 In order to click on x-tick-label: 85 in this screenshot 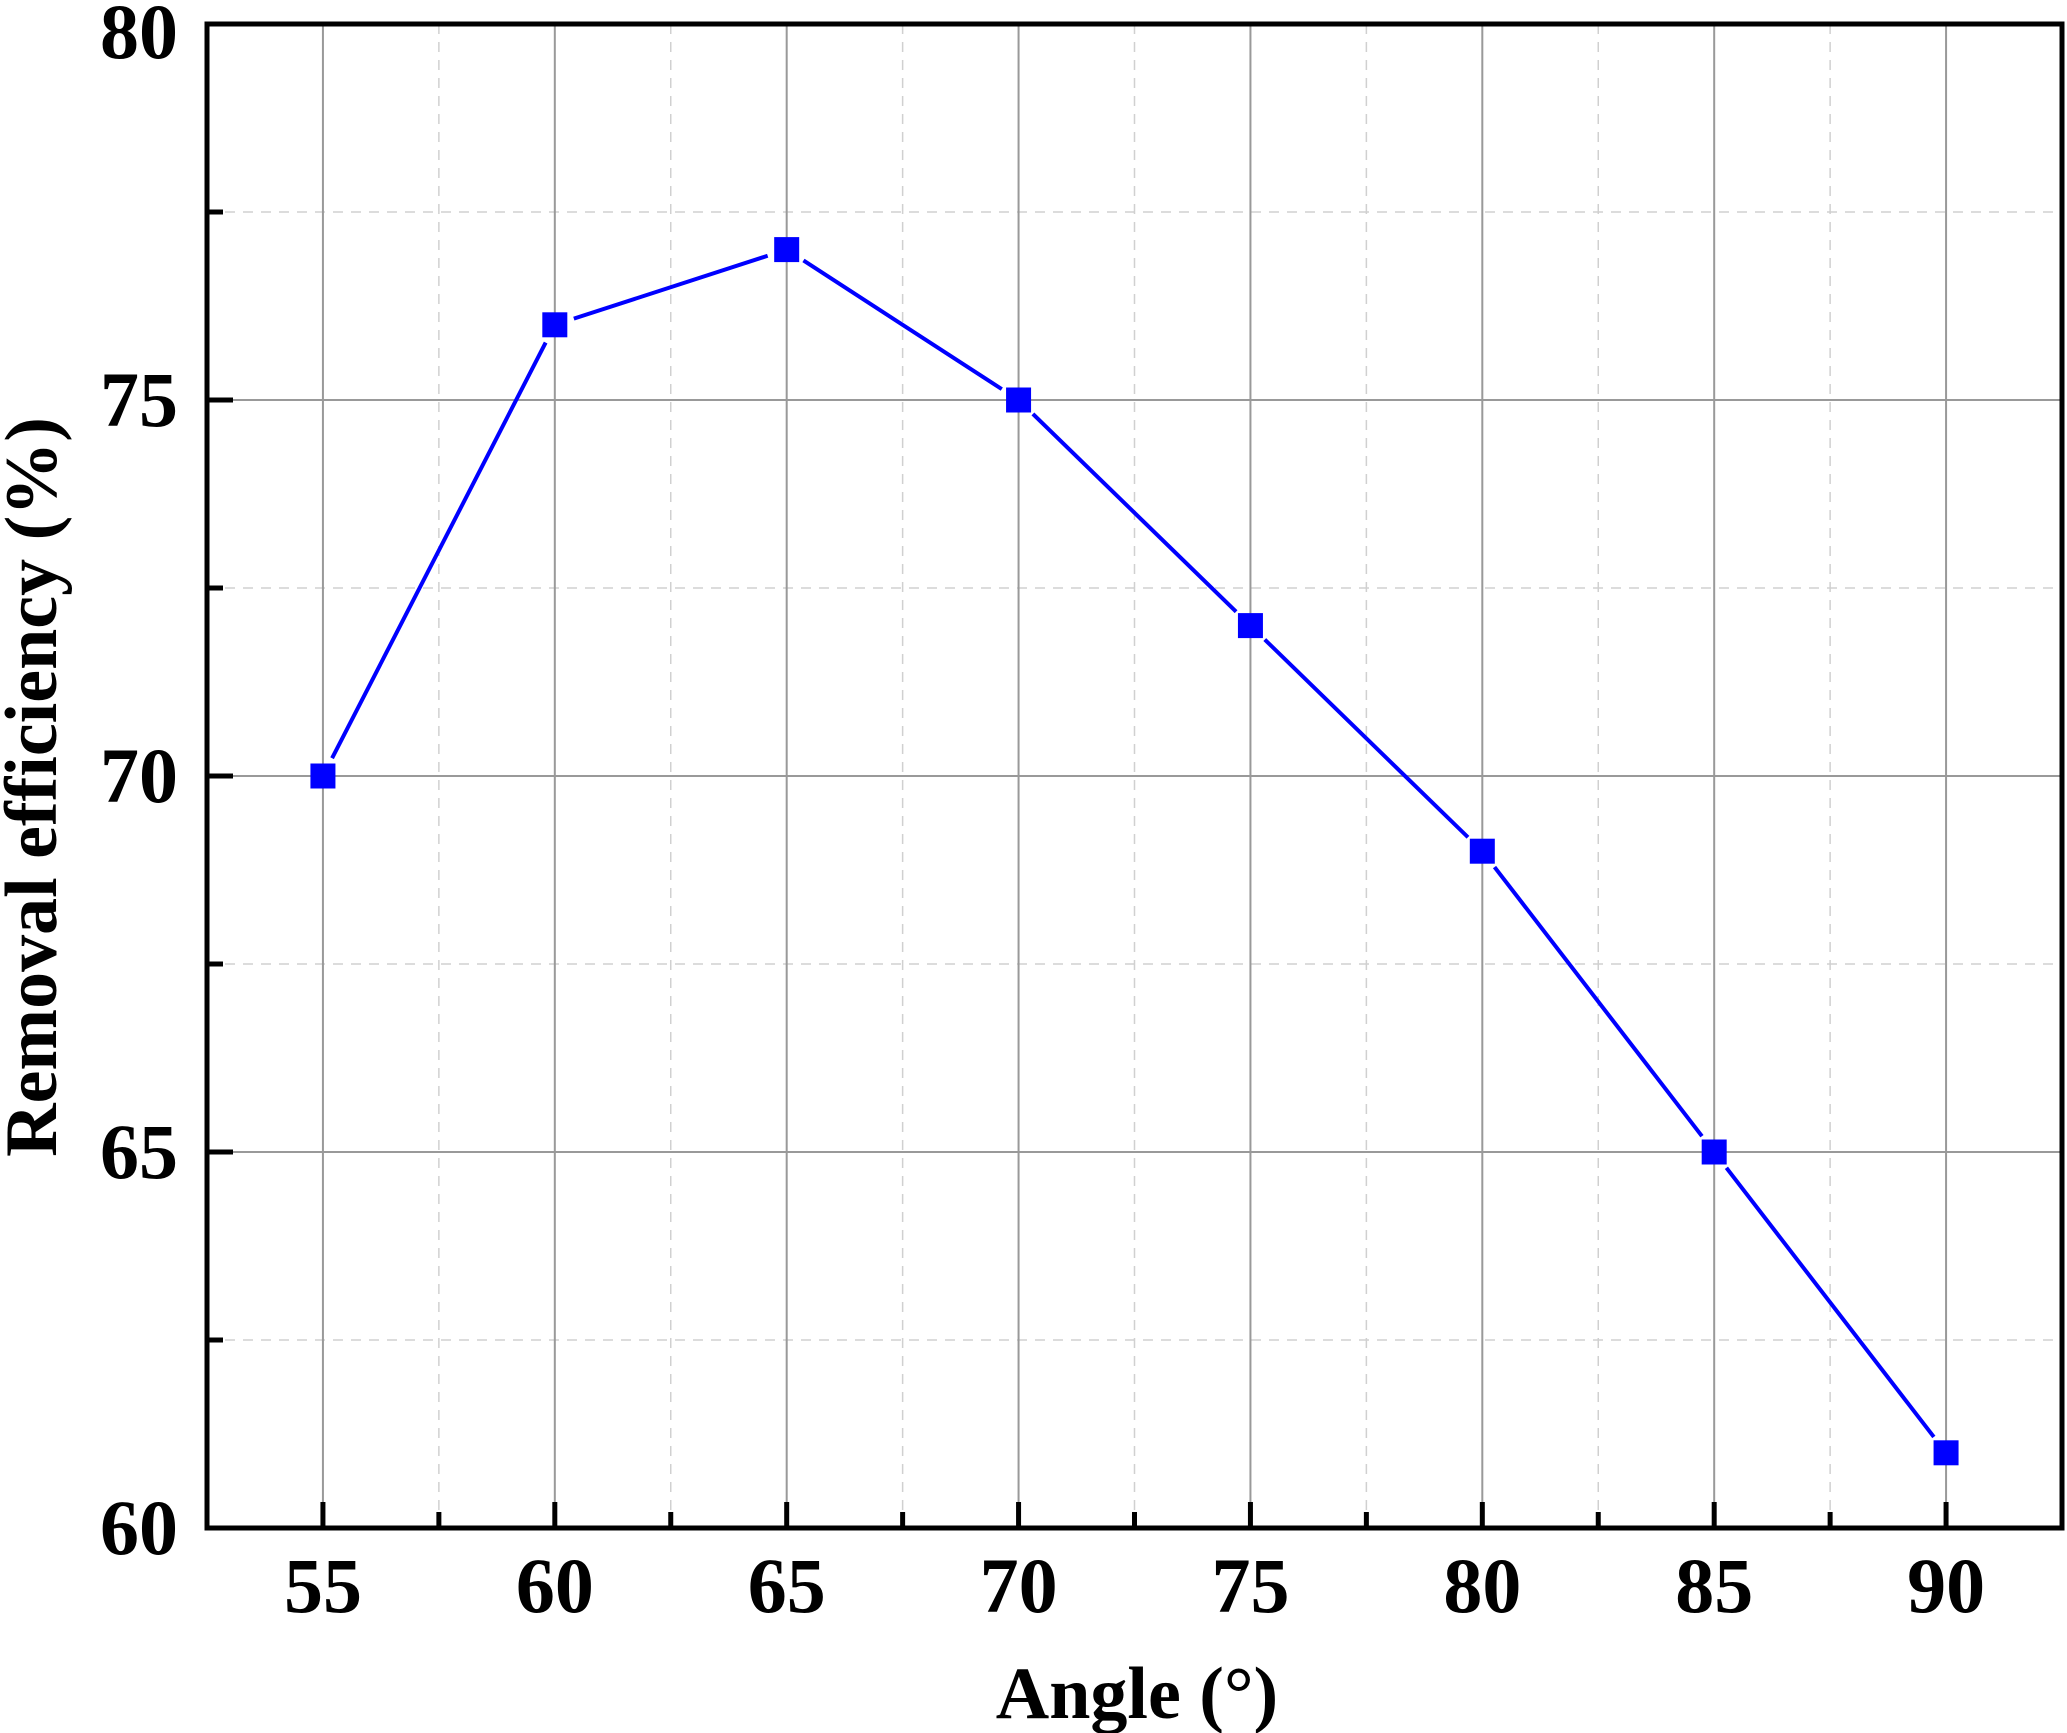, I will do `click(1714, 1585)`.